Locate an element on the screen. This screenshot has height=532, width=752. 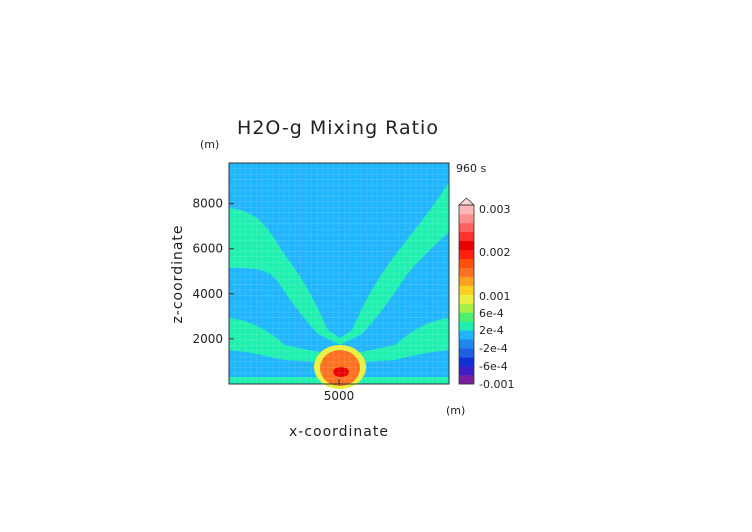
grid-lines is located at coordinates (339, 273).